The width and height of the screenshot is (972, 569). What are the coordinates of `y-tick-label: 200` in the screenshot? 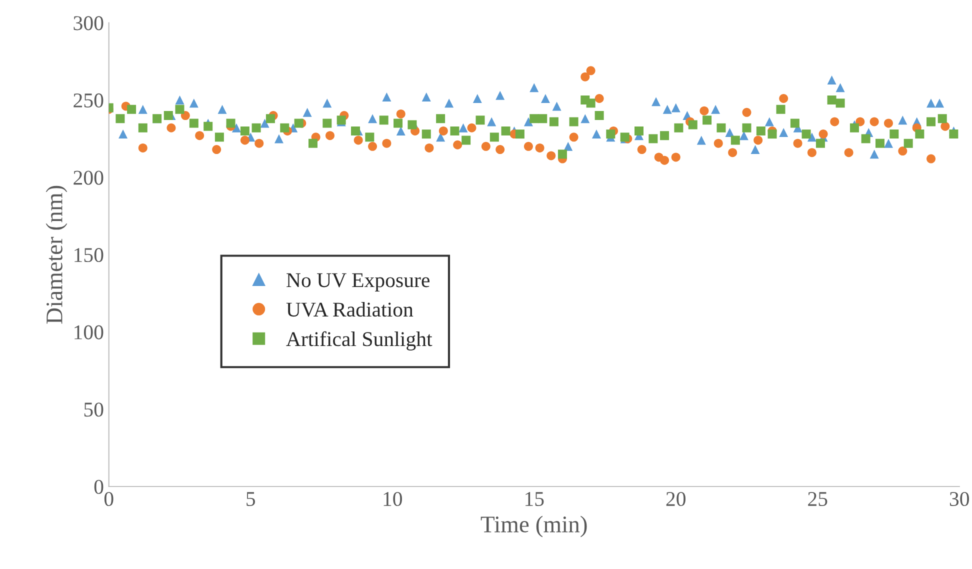 It's located at (89, 177).